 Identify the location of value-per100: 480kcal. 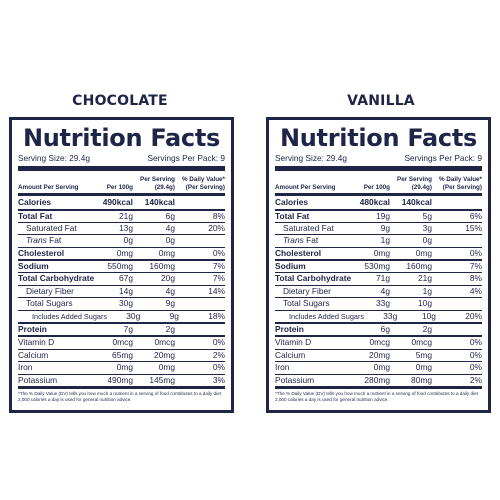
(374, 202).